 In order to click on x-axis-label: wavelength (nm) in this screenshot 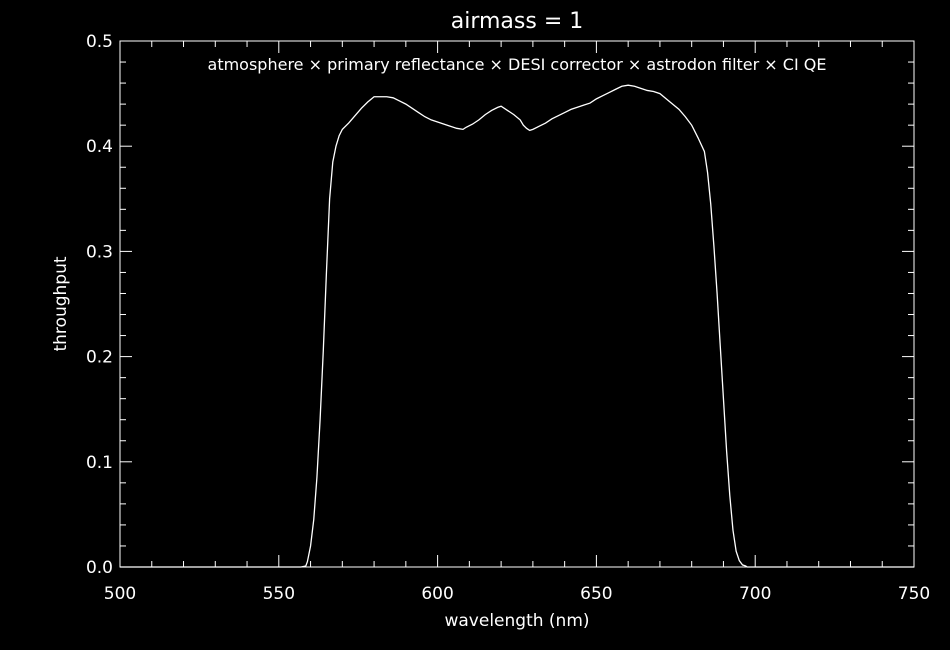, I will do `click(516, 621)`.